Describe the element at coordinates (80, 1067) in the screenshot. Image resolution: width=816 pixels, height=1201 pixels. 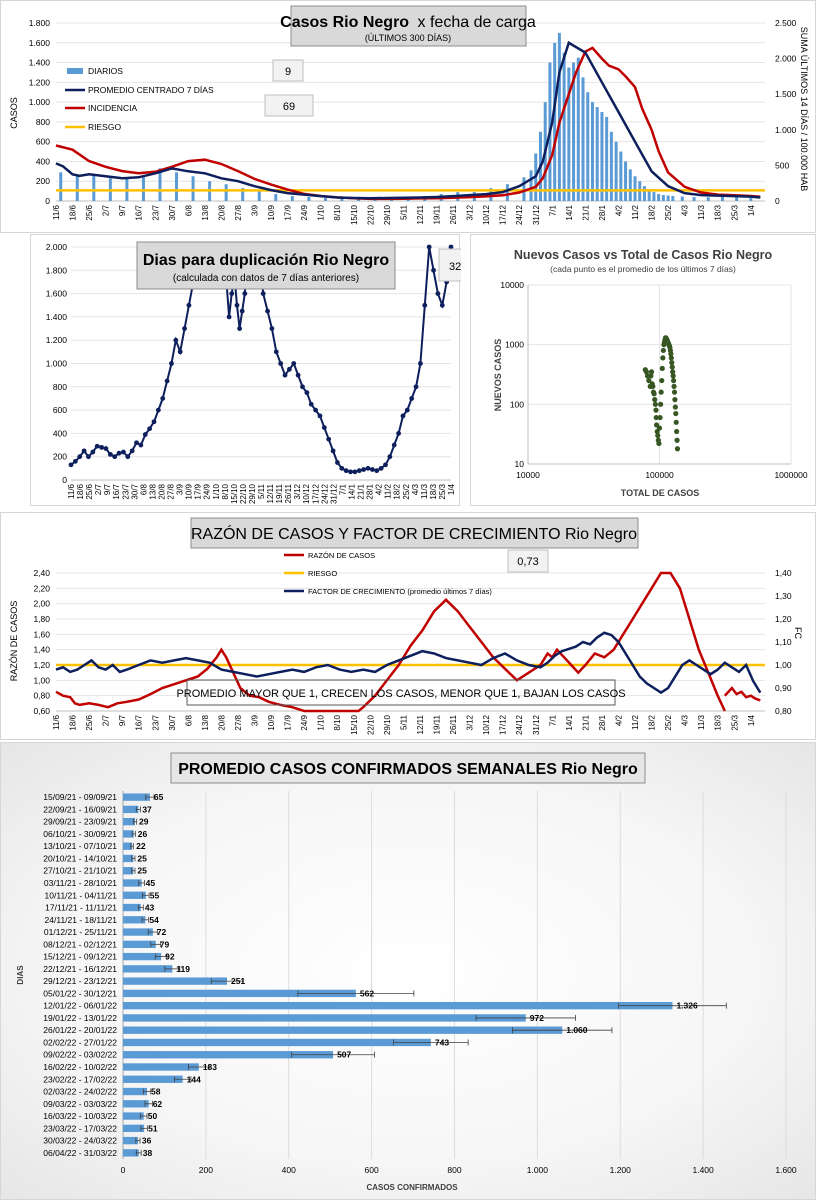
I see `category-label: 16/02/22 - 10/02/22` at that location.